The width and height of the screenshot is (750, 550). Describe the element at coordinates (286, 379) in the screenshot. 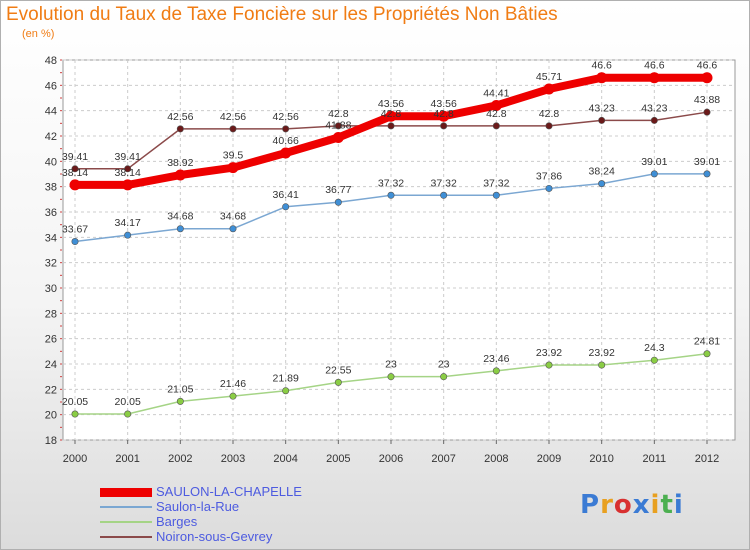

I see `data-label: 21.89` at that location.